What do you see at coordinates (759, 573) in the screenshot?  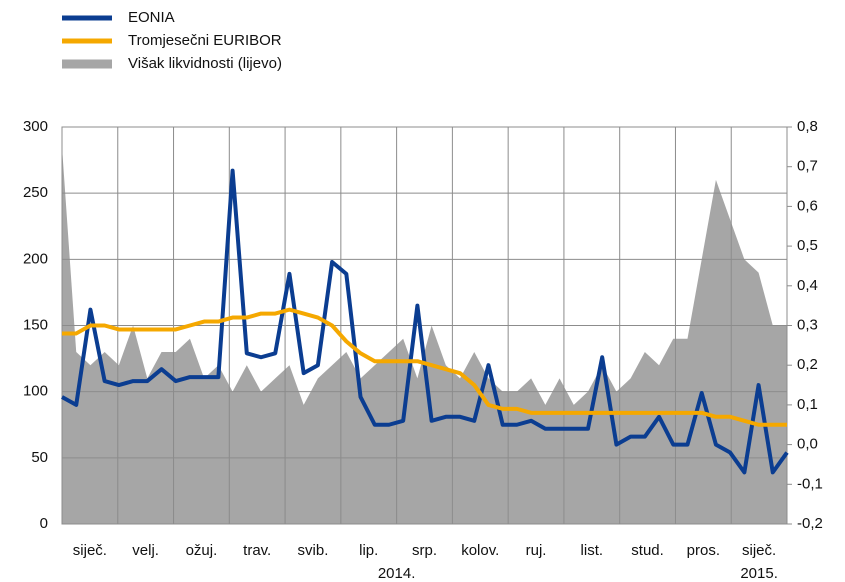 I see `year-label: 2015.` at bounding box center [759, 573].